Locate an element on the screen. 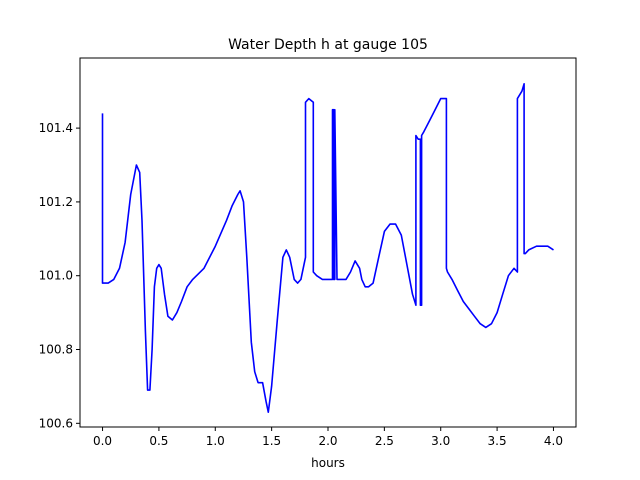 This screenshot has height=480, width=640. y-tick-label: 101.2 is located at coordinates (56, 202).